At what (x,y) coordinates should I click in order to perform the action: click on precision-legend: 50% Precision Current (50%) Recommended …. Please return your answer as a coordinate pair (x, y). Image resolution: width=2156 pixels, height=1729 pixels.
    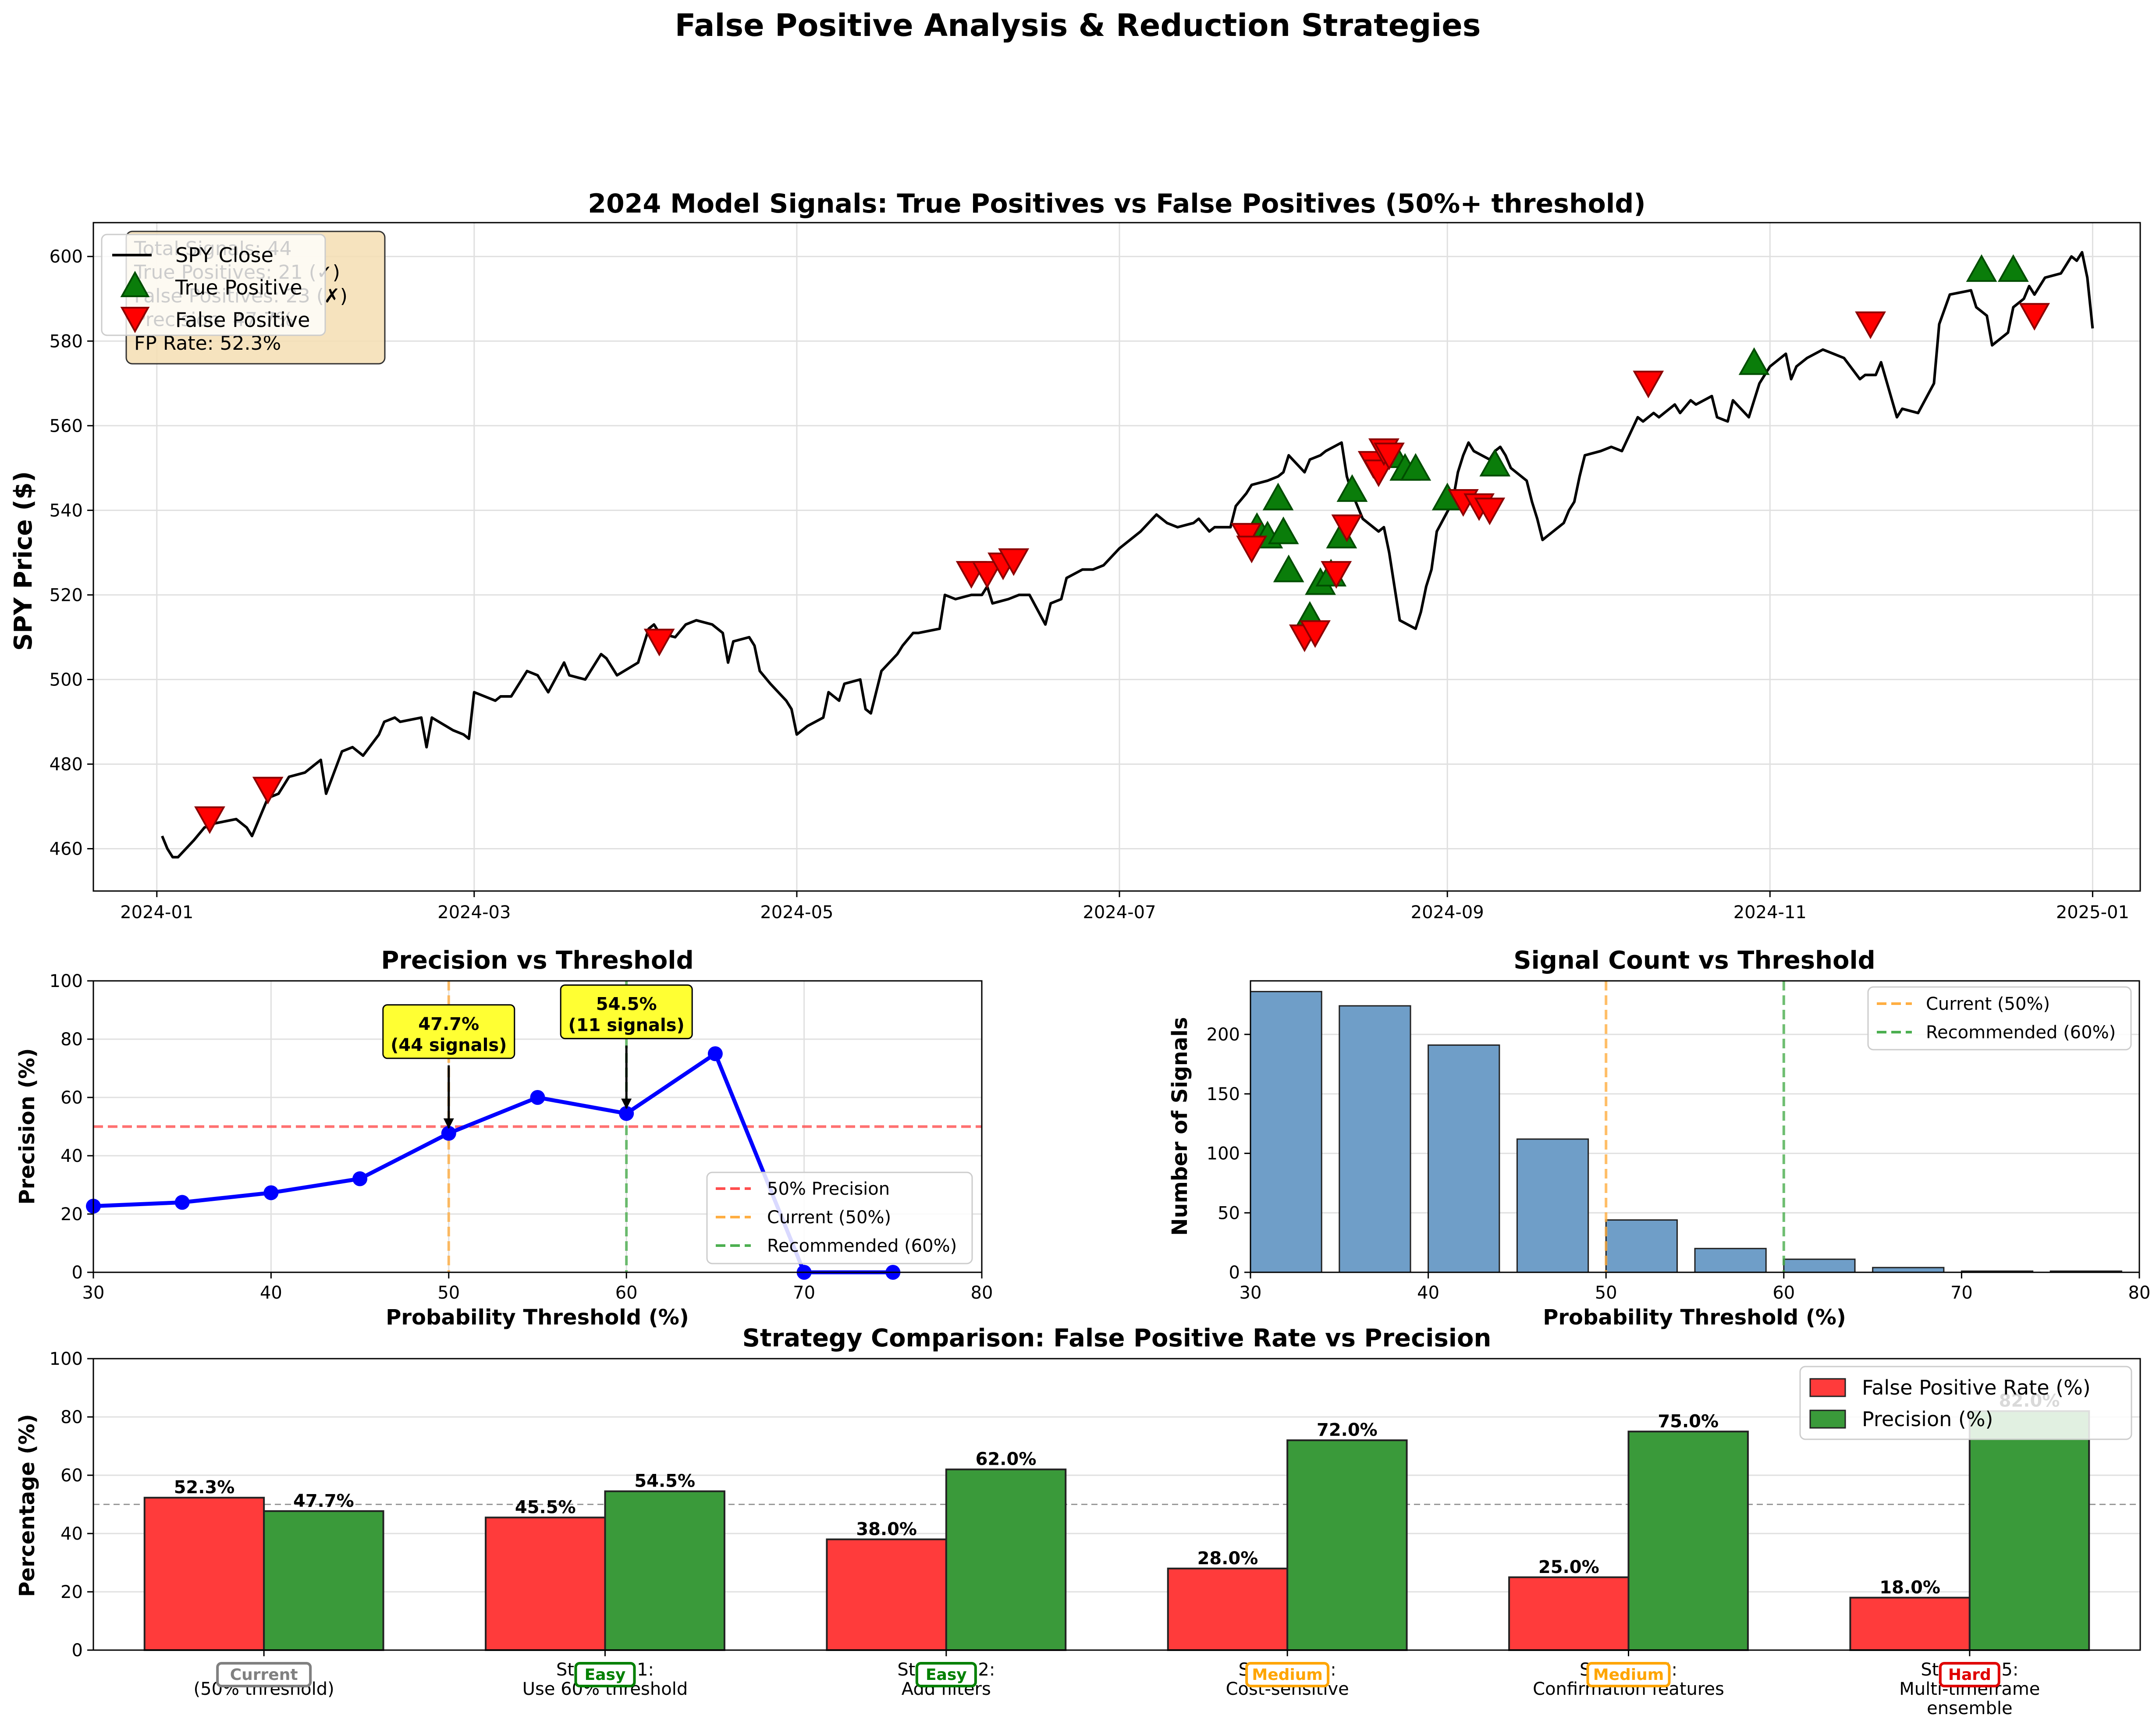
    Looking at the image, I should click on (839, 1218).